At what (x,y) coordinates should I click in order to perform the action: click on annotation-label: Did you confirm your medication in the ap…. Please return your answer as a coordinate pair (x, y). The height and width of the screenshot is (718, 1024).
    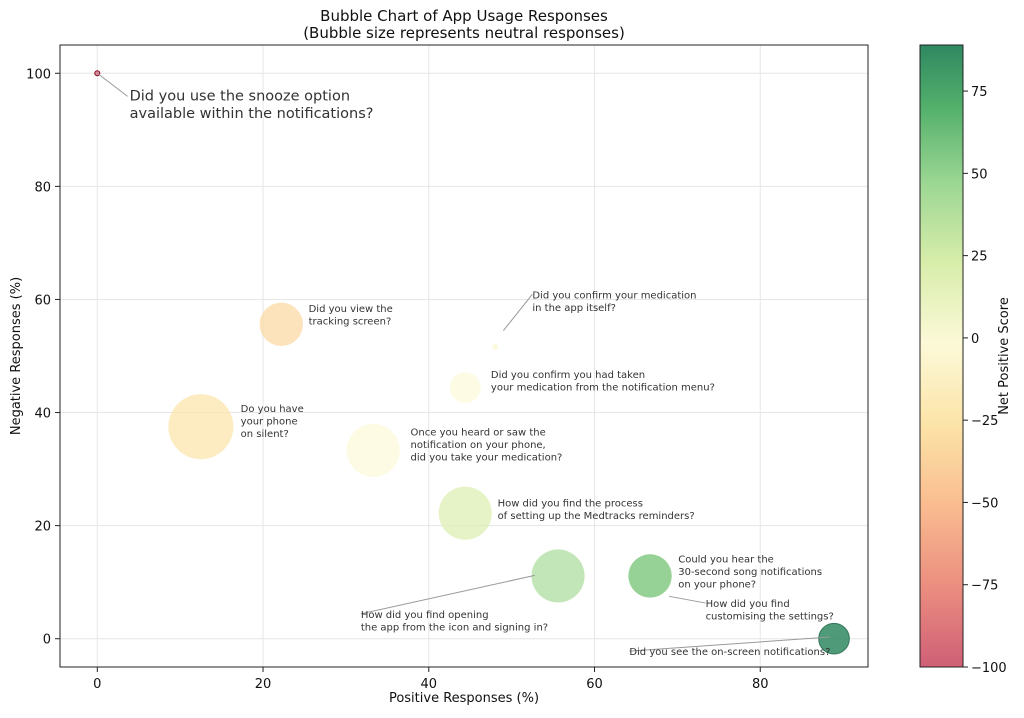
    Looking at the image, I should click on (614, 302).